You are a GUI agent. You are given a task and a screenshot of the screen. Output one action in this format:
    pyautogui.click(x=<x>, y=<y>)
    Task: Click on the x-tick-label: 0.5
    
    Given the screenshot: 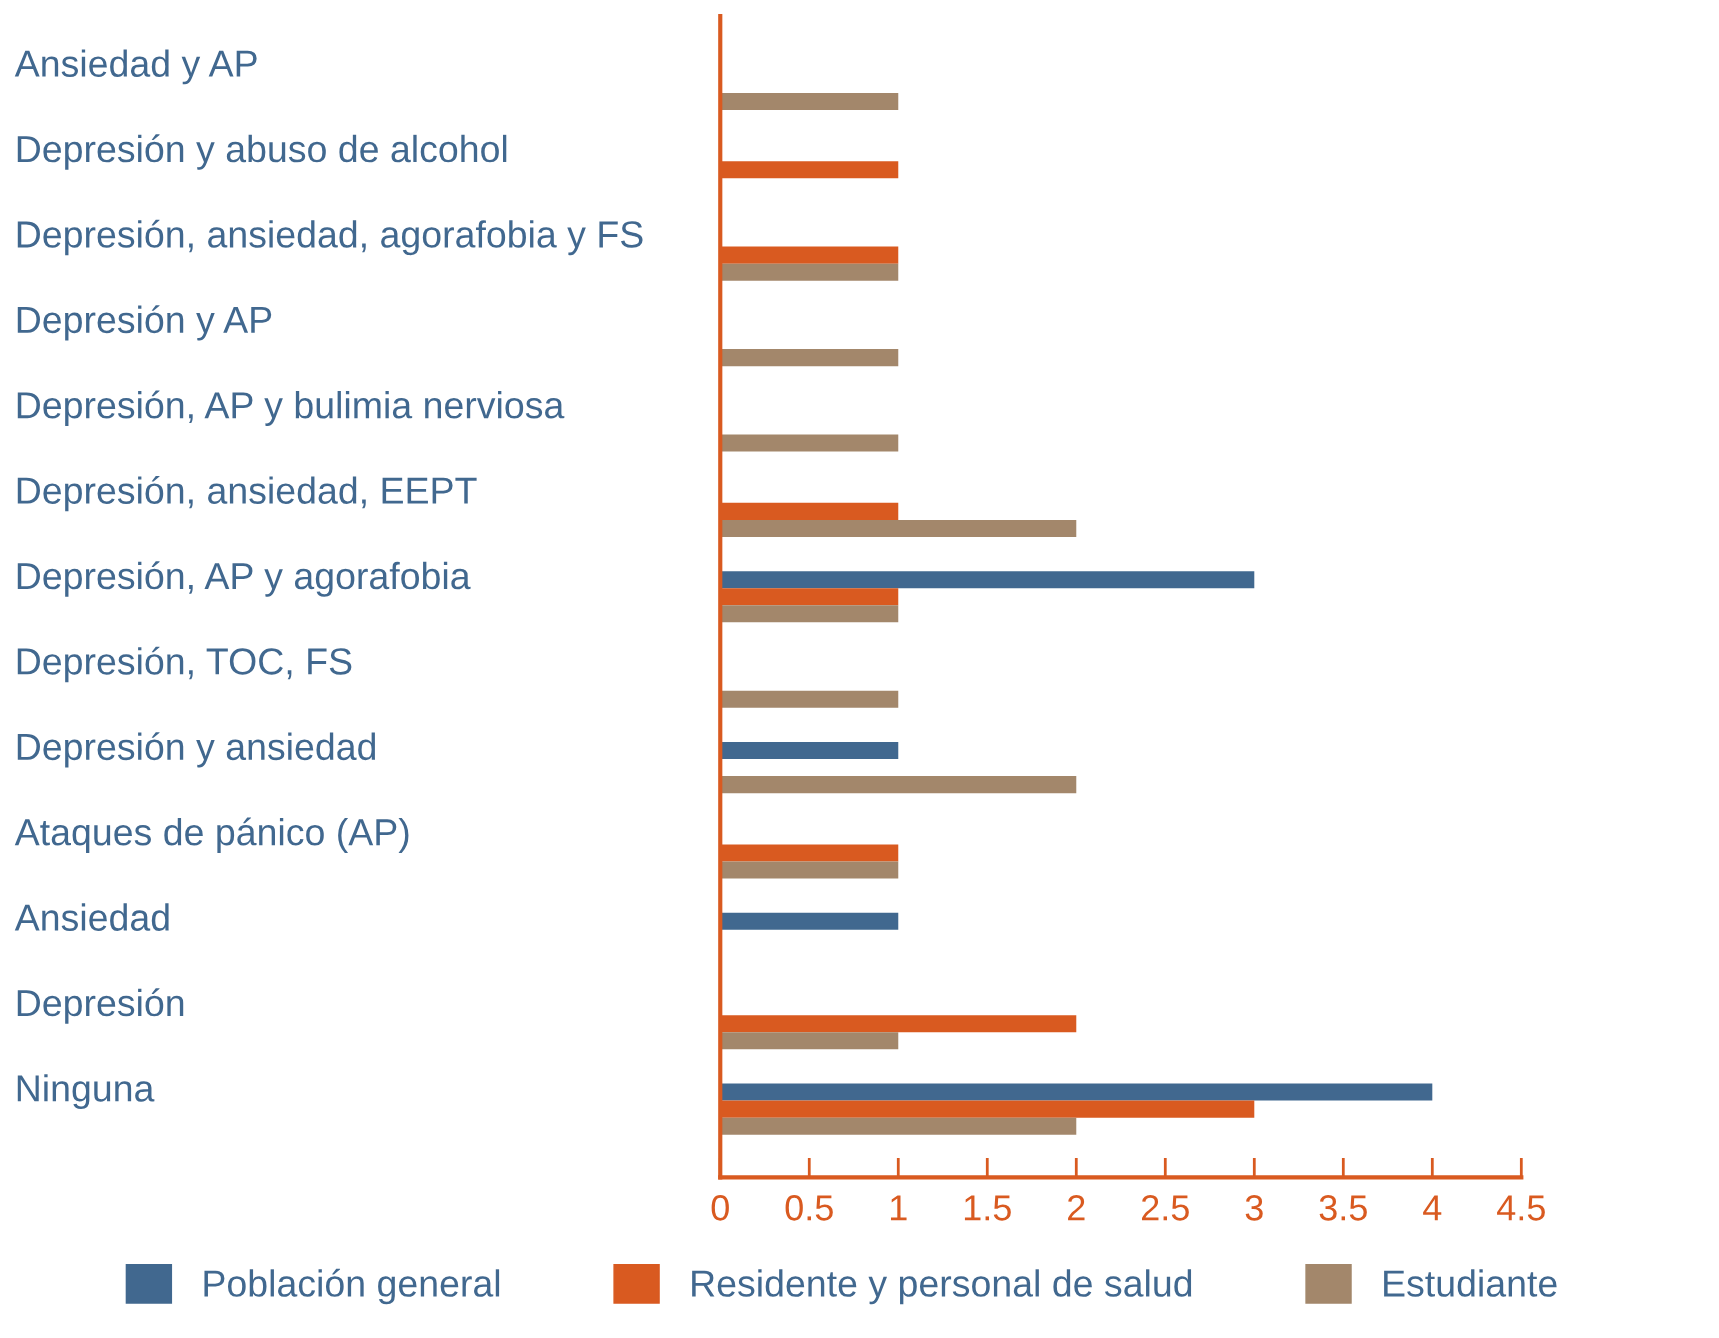 What is the action you would take?
    pyautogui.click(x=809, y=1208)
    